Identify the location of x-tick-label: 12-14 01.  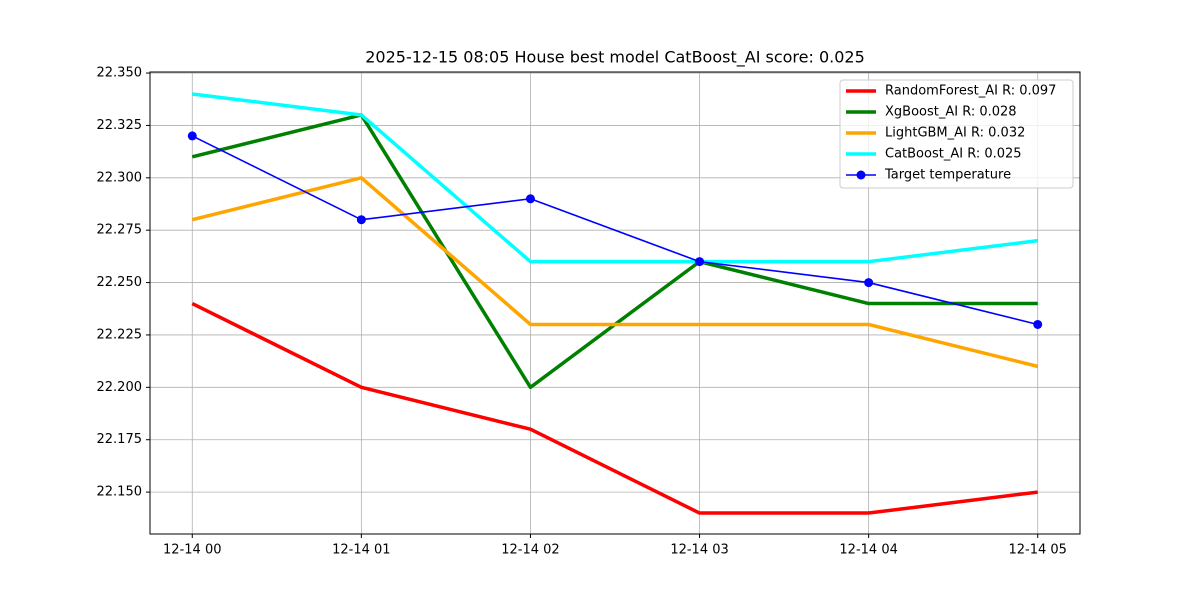
(361, 550).